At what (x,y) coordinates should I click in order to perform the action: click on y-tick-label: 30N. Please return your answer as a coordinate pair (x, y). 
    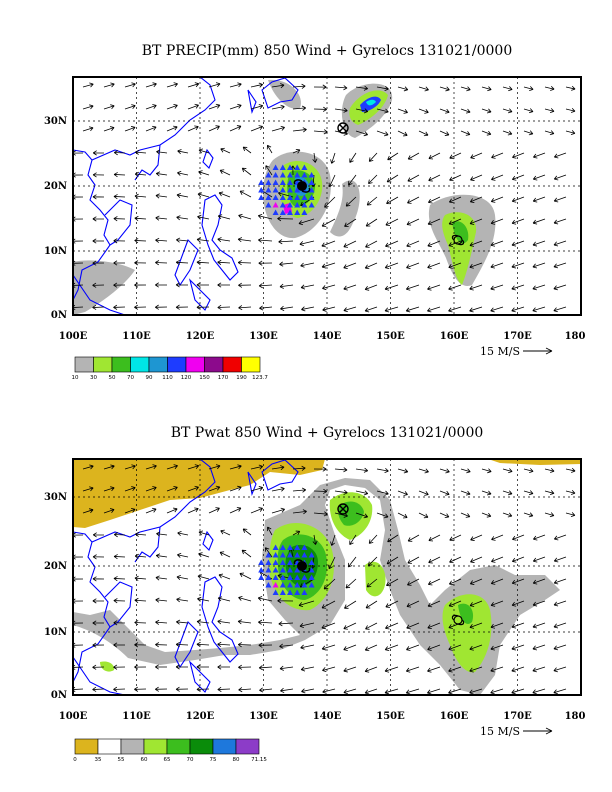
    Looking at the image, I should click on (55, 497).